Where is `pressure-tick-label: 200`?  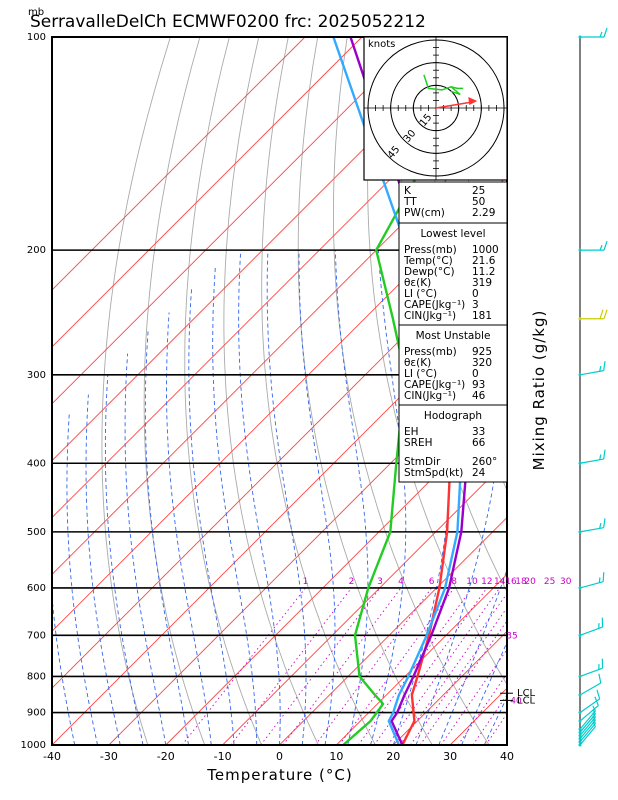 pressure-tick-label: 200 is located at coordinates (36, 250).